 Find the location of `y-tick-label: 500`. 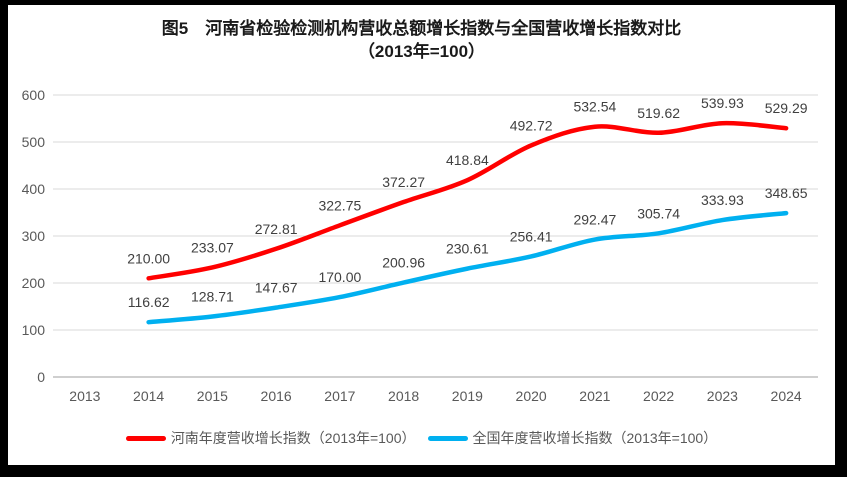

y-tick-label: 500 is located at coordinates (34, 142).